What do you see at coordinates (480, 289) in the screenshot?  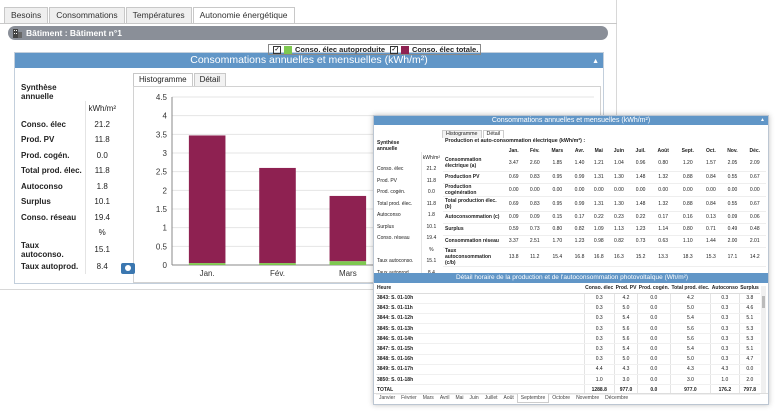 I see `hourly-column-header: Heure` at bounding box center [480, 289].